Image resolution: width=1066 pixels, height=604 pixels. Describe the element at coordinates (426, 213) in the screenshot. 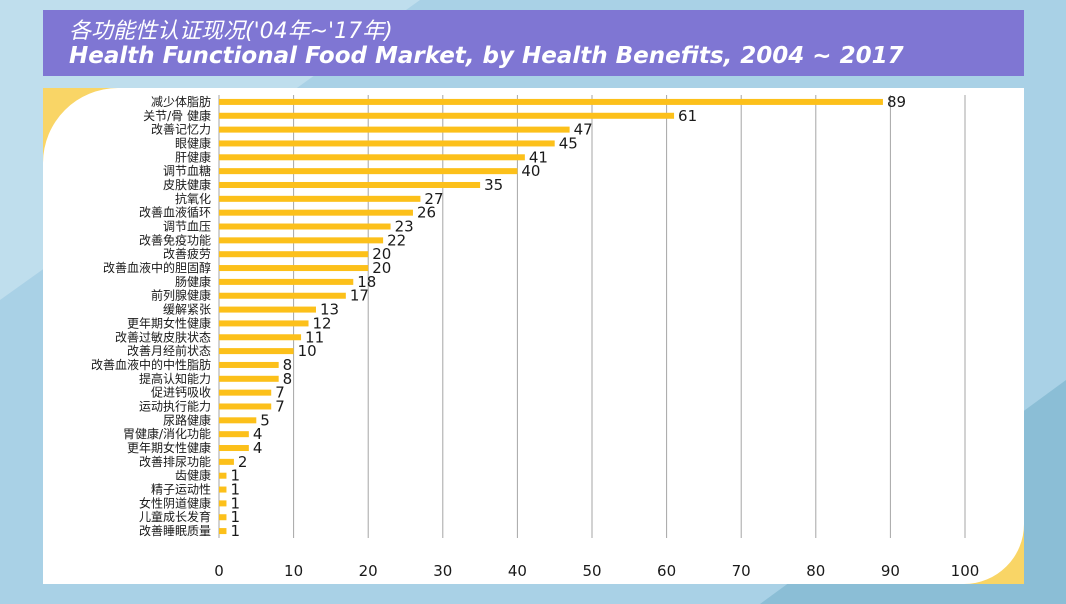

I see `value-label: 26` at that location.